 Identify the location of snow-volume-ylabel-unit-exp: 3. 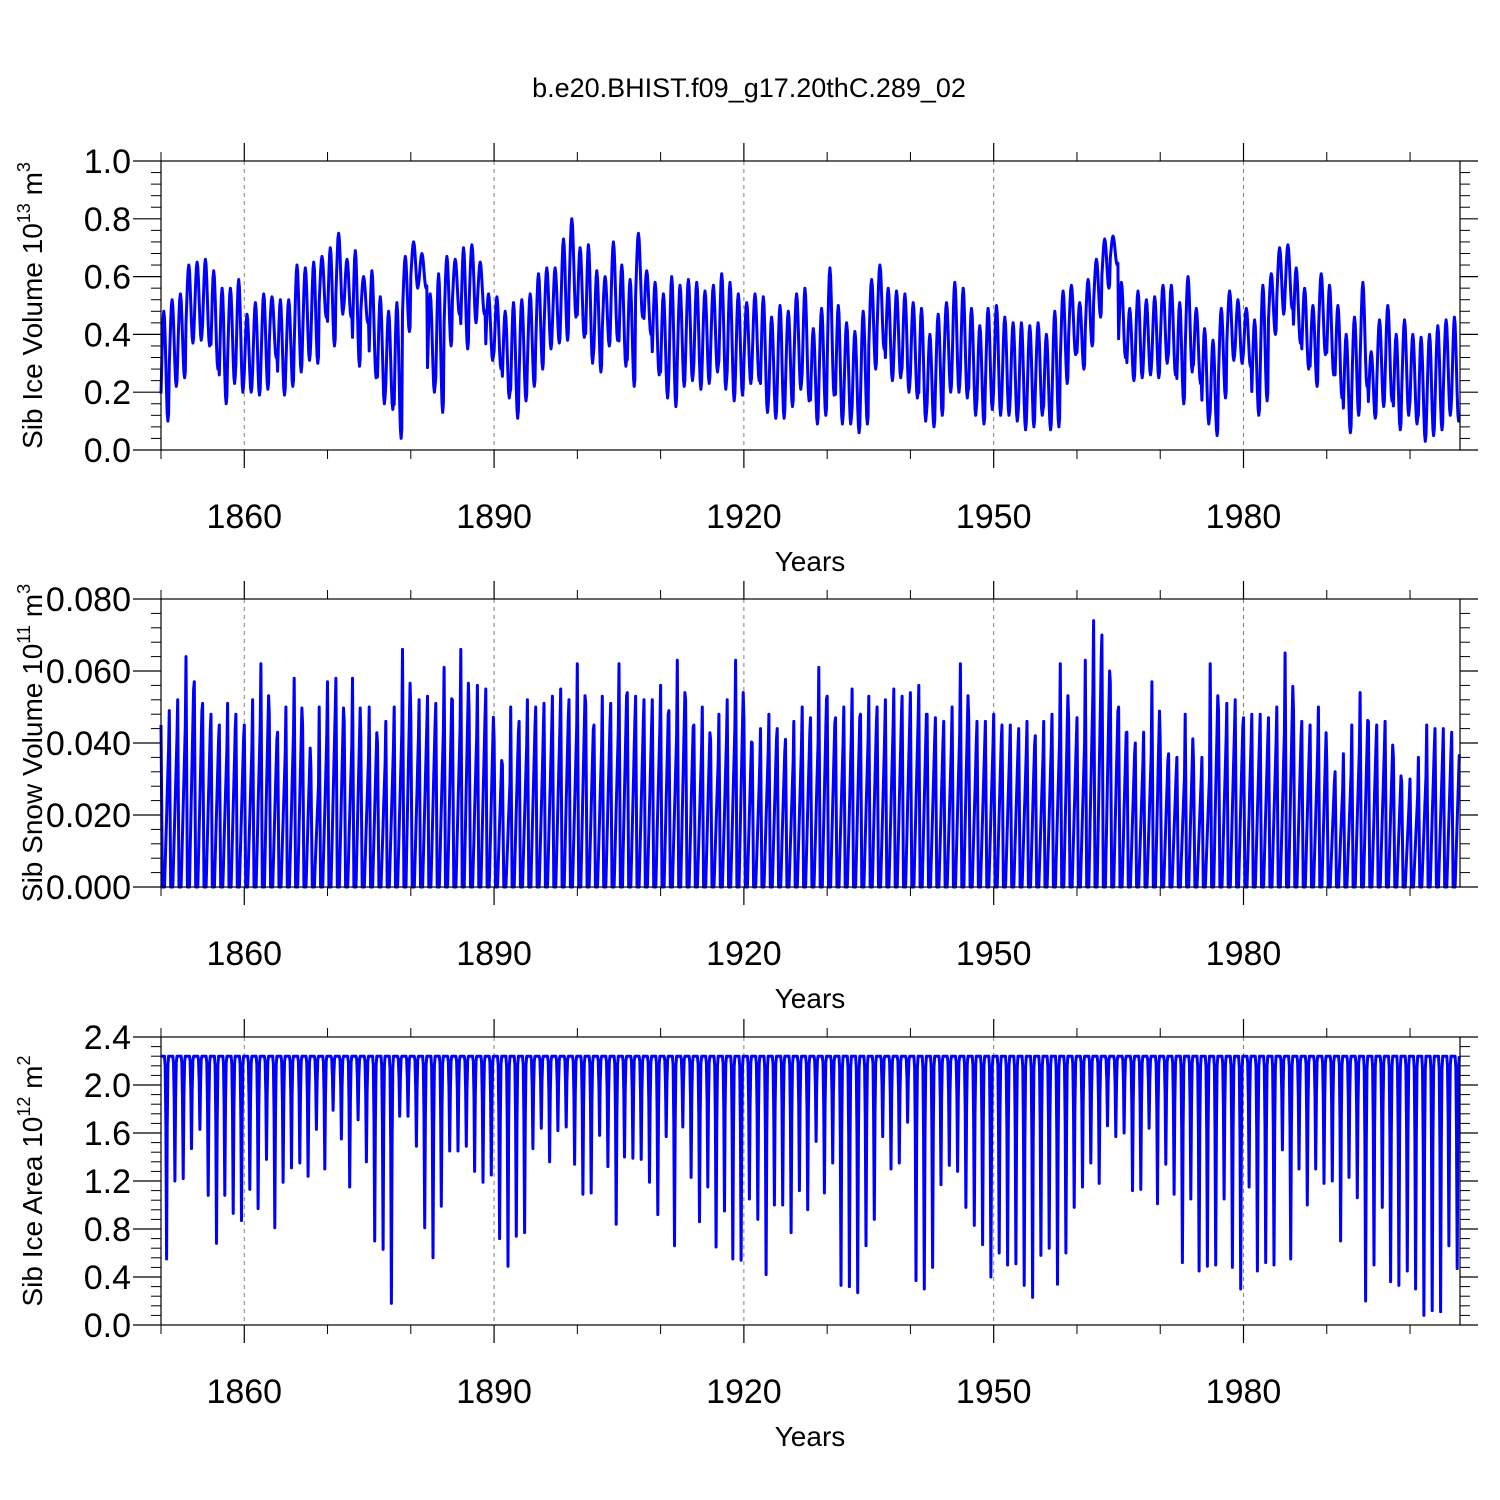
(24, 589).